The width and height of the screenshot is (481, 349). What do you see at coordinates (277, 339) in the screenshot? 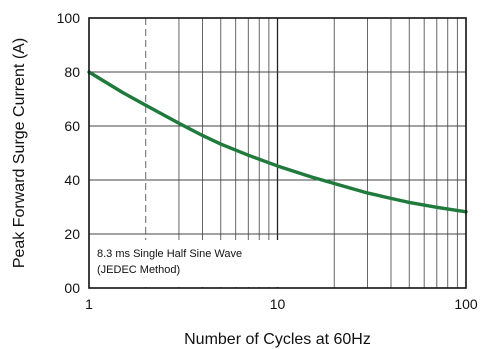
I see `x-axis-label: Number of Cycles at 60Hz` at bounding box center [277, 339].